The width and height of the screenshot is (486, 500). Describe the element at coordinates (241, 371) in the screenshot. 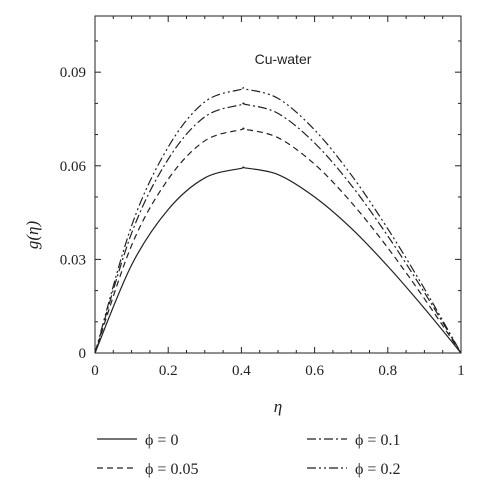

I see `x-tick-label: 0.4` at that location.